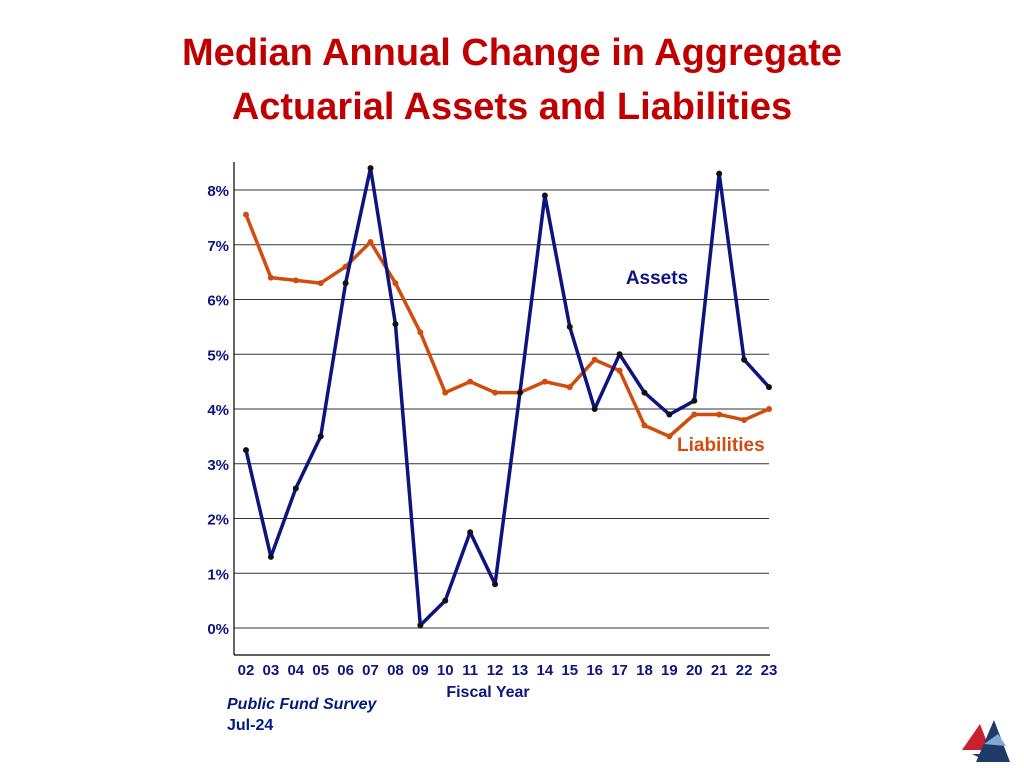 The width and height of the screenshot is (1024, 768). What do you see at coordinates (721, 445) in the screenshot?
I see `liabilities-series-label: Liabilities` at bounding box center [721, 445].